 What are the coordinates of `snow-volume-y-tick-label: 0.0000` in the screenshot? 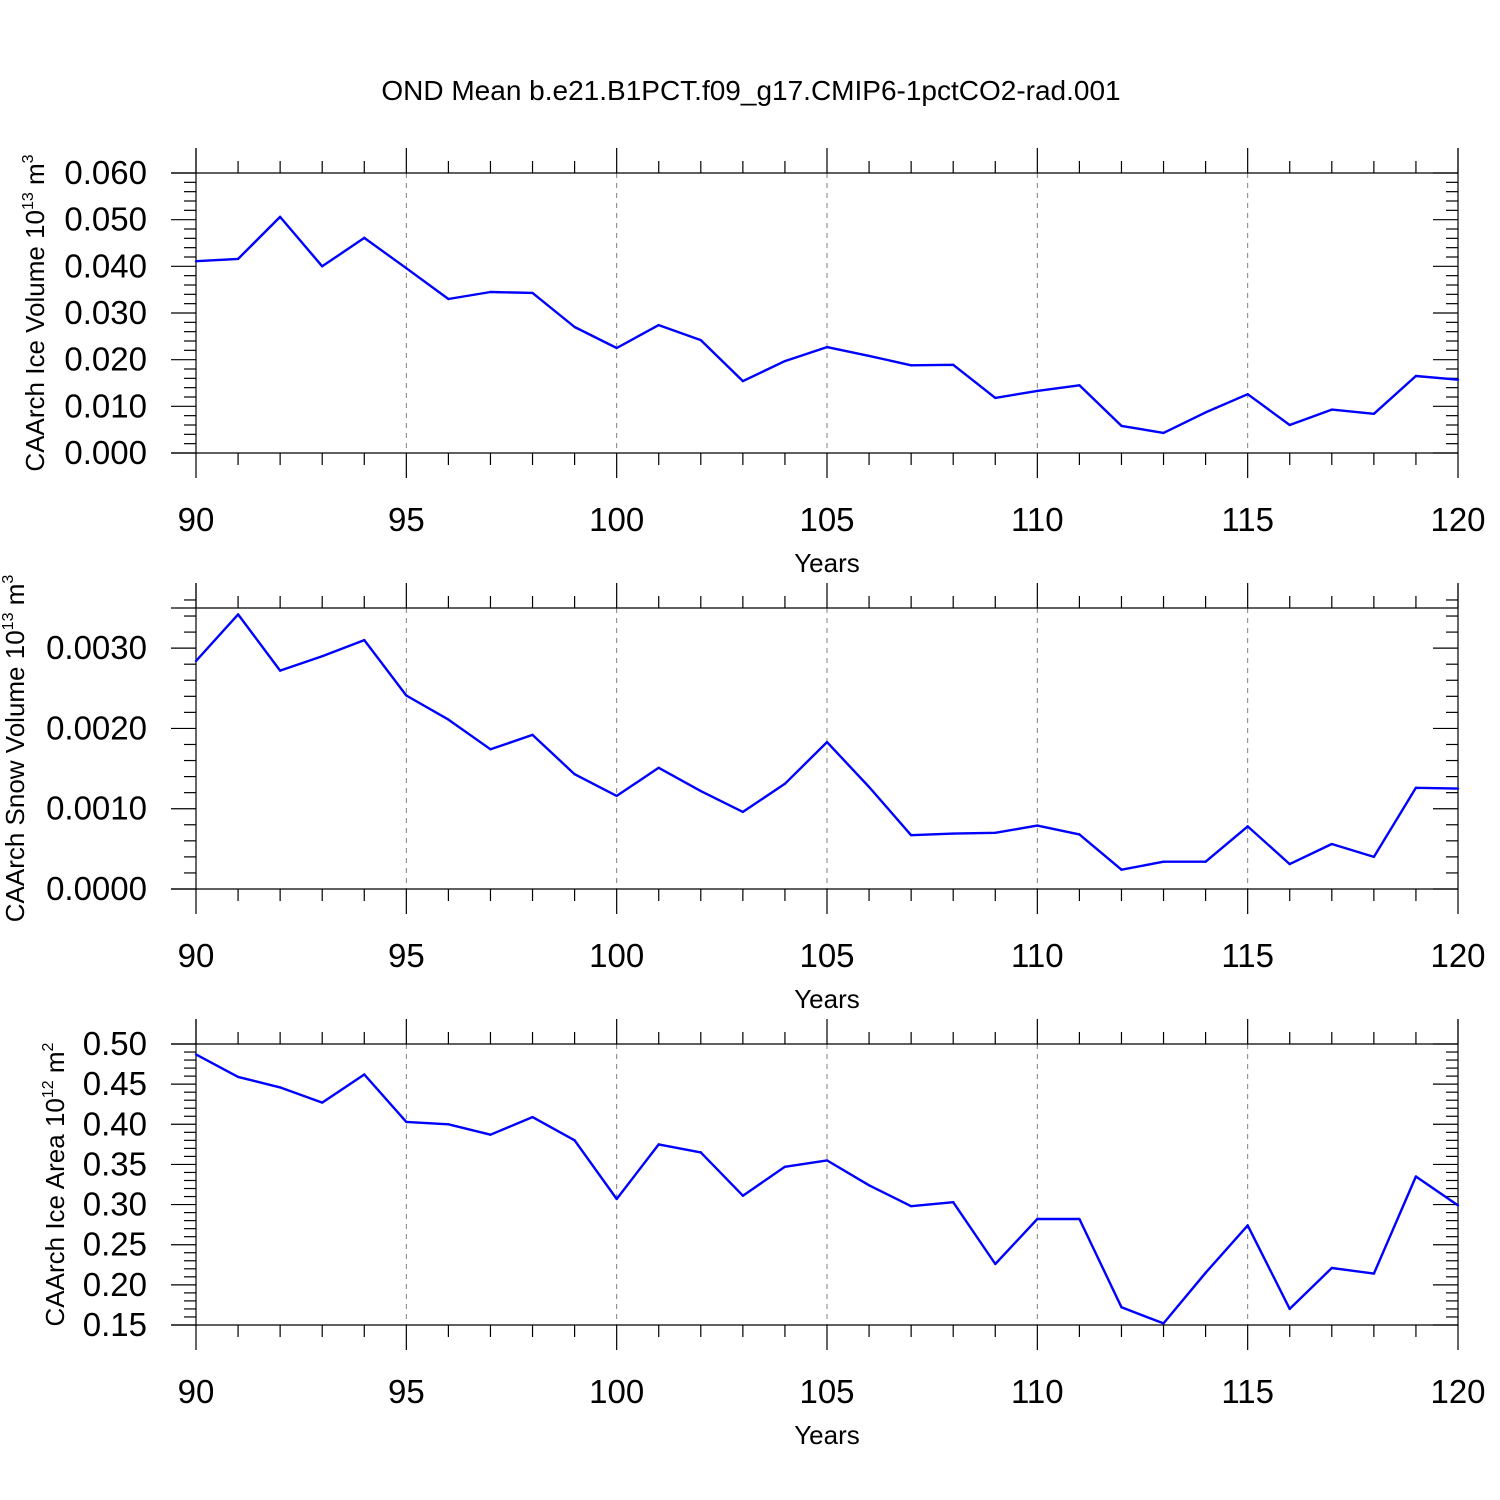 It's located at (96, 888).